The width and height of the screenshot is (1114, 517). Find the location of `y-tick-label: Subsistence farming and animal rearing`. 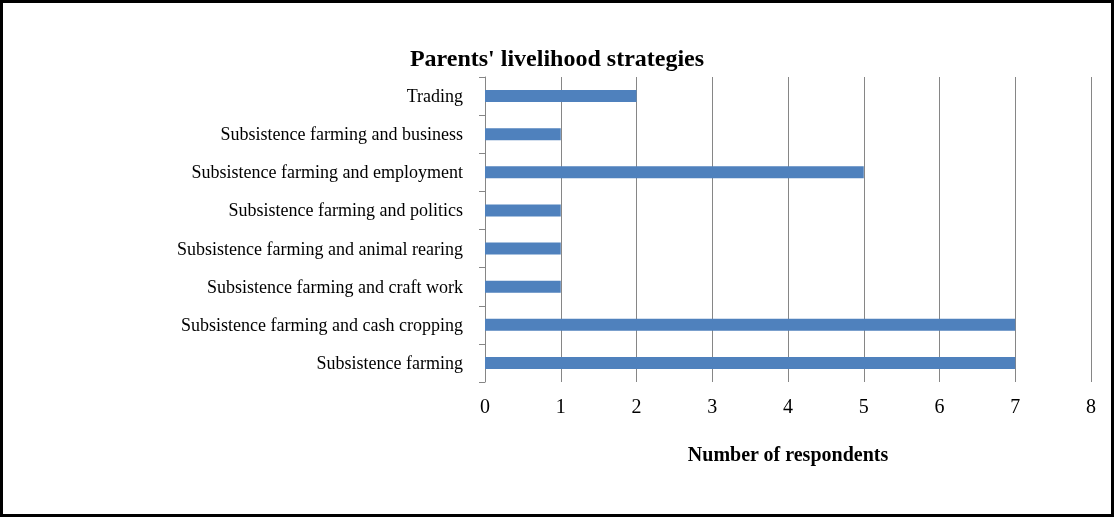

y-tick-label: Subsistence farming and animal rearing is located at coordinates (320, 248).